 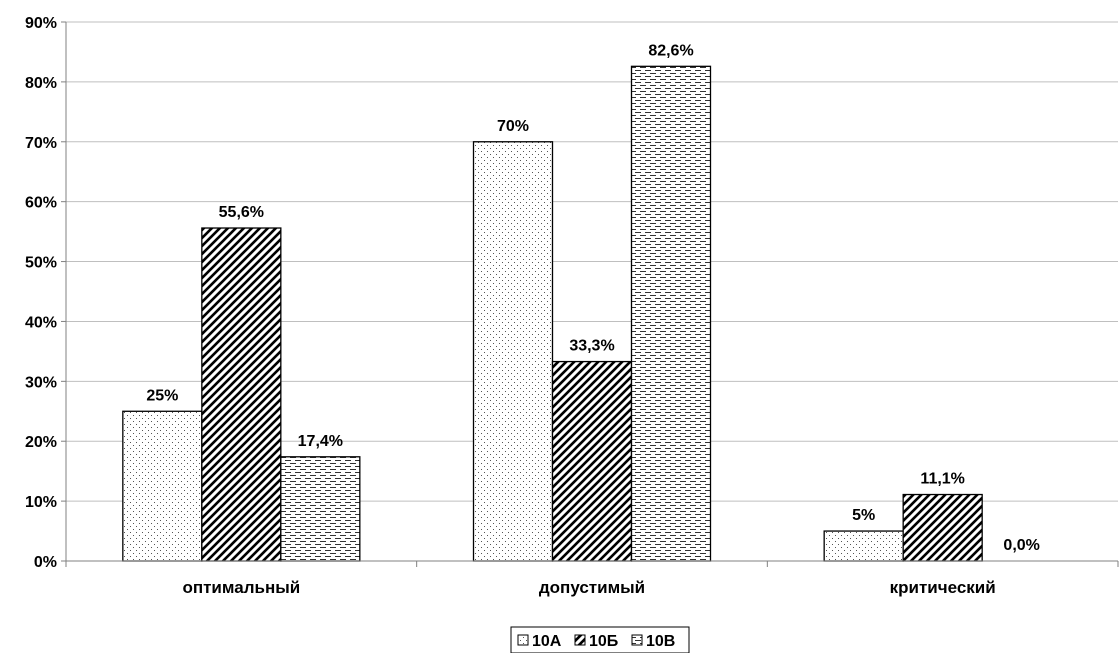 I want to click on data-label: 70%, so click(x=513, y=126).